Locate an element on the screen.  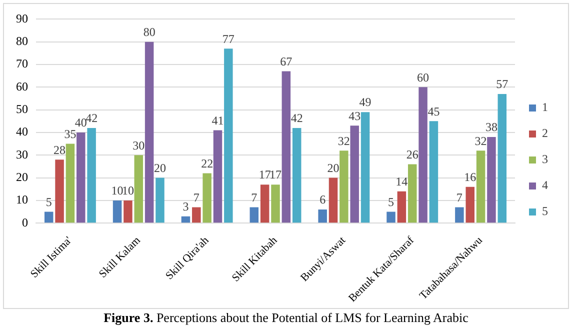
data-label: 38 is located at coordinates (491, 127).